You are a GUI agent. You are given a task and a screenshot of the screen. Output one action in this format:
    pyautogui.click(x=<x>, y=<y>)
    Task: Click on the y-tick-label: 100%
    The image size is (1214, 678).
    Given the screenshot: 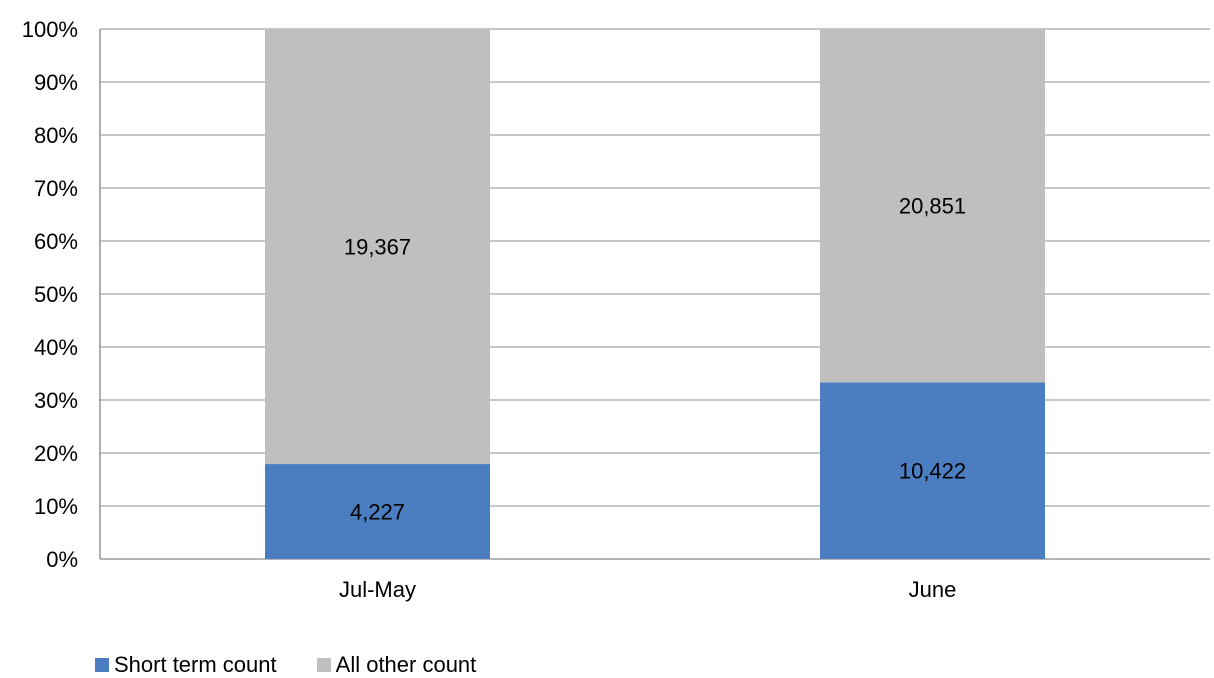 What is the action you would take?
    pyautogui.click(x=50, y=29)
    